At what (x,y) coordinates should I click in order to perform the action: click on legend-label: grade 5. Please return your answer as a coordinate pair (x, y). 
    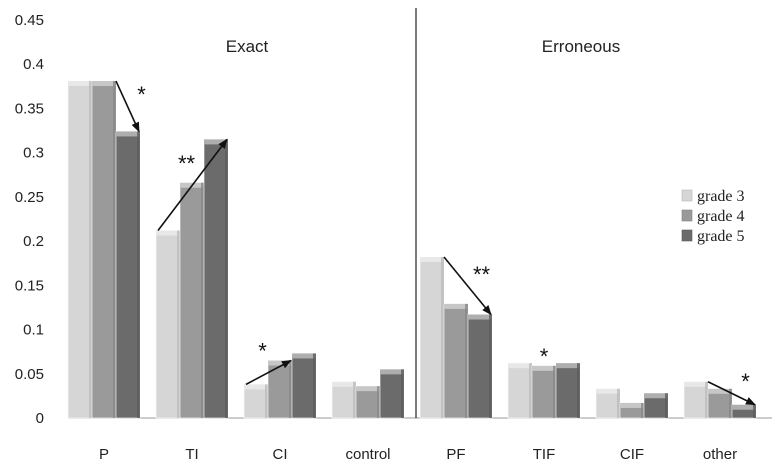
    Looking at the image, I should click on (721, 236).